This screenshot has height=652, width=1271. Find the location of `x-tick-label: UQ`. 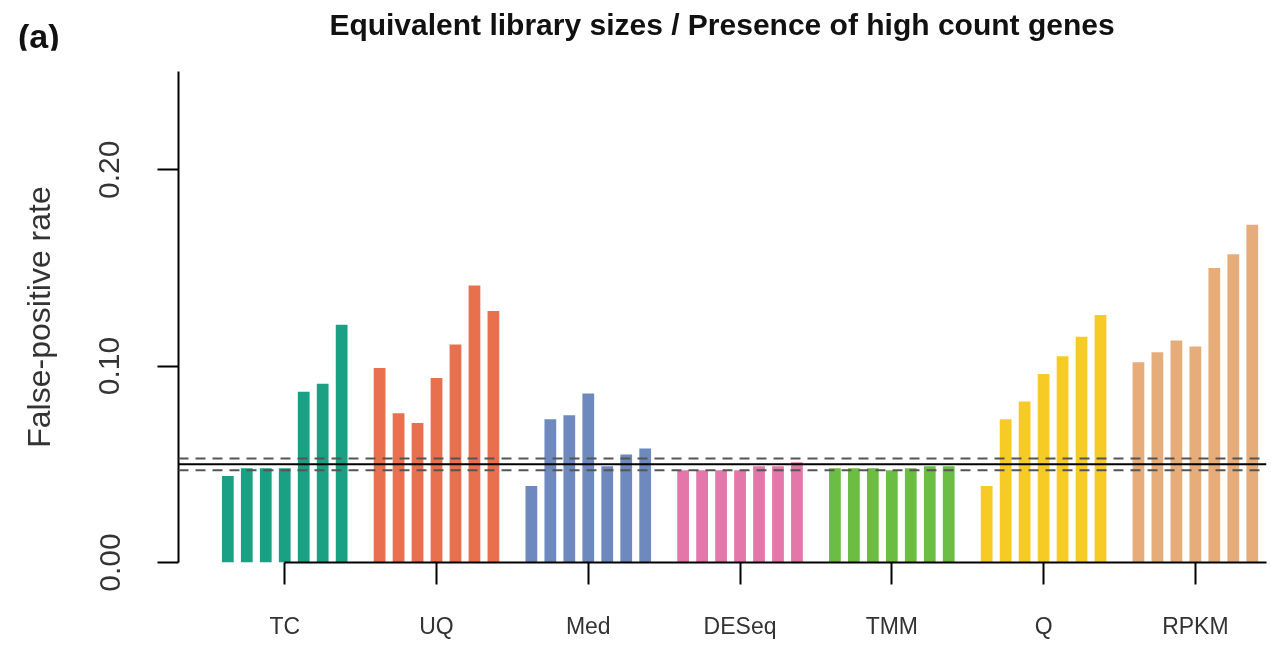

x-tick-label: UQ is located at coordinates (436, 625).